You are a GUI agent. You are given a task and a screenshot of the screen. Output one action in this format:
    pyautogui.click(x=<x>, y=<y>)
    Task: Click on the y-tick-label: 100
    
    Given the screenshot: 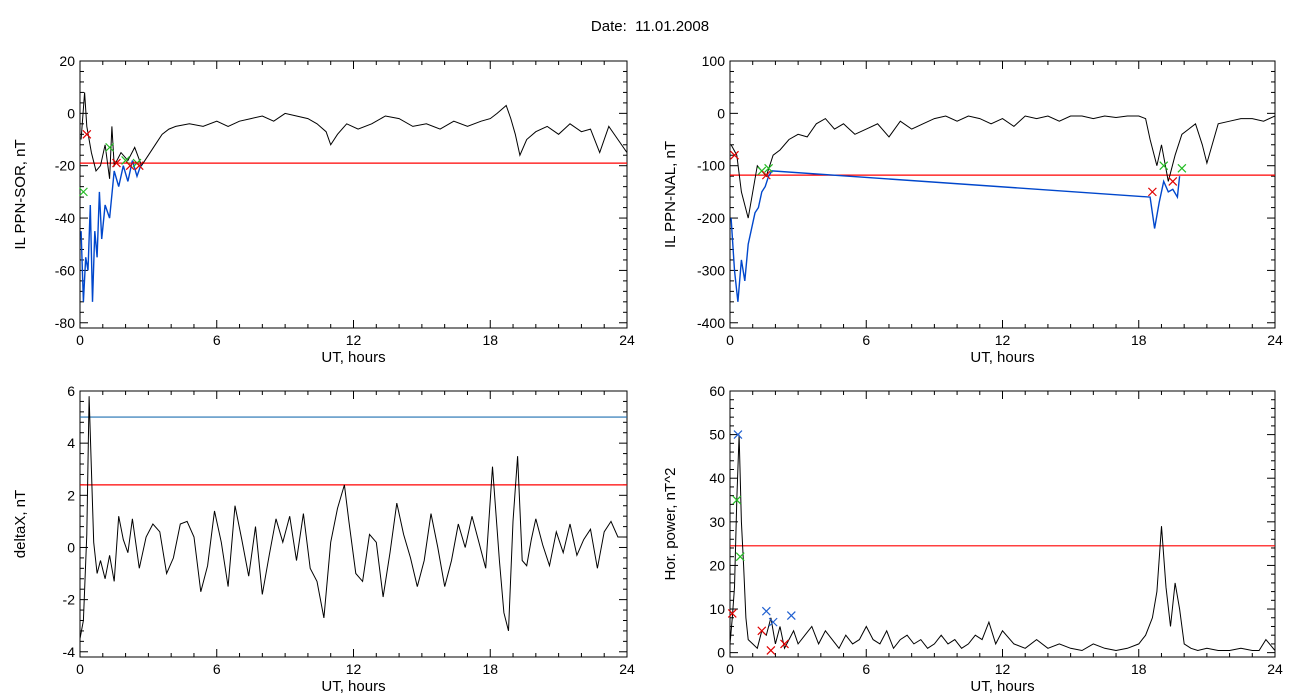 What is the action you would take?
    pyautogui.click(x=714, y=61)
    